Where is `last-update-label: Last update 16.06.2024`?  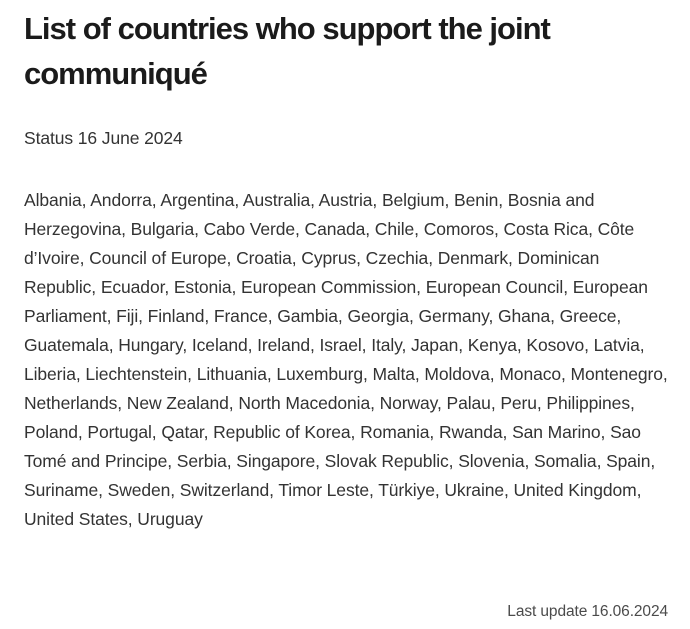 last-update-label: Last update 16.06.2024 is located at coordinates (587, 611).